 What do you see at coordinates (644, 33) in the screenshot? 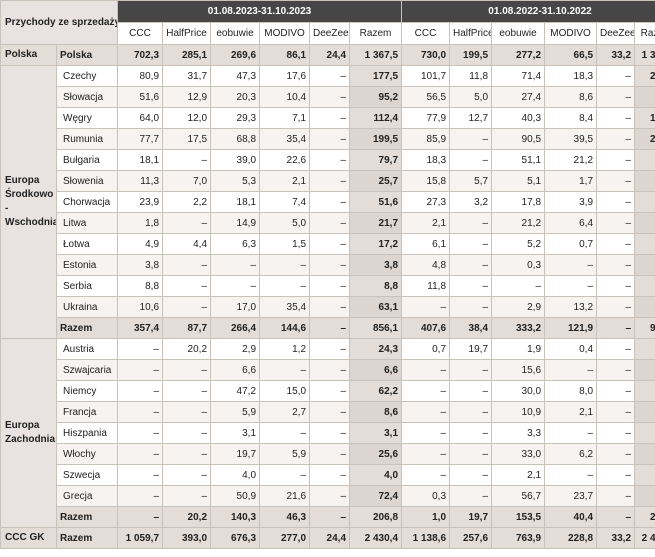
I see `col-header: Razem` at bounding box center [644, 33].